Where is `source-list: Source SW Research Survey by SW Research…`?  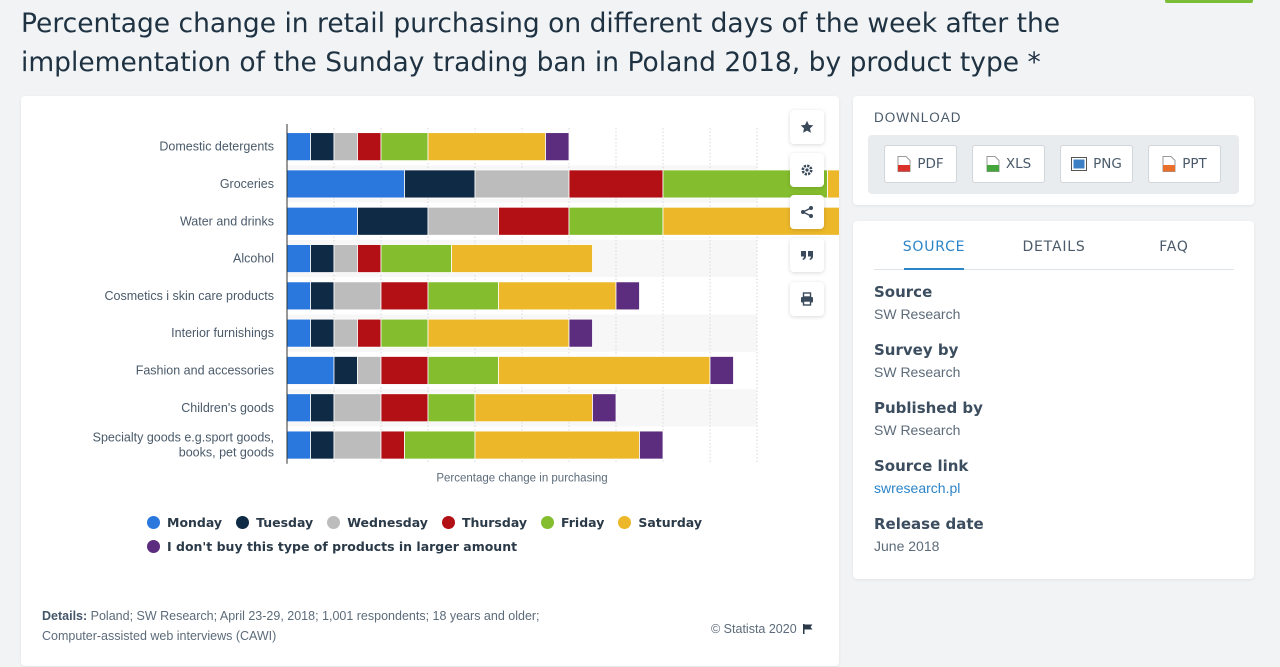 source-list: Source SW Research Survey by SW Research… is located at coordinates (1054, 426).